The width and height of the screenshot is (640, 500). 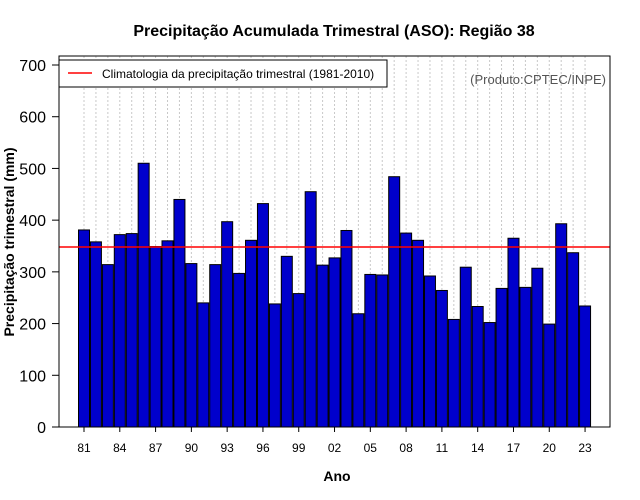 What do you see at coordinates (32, 273) in the screenshot?
I see `y-tick-label: 300` at bounding box center [32, 273].